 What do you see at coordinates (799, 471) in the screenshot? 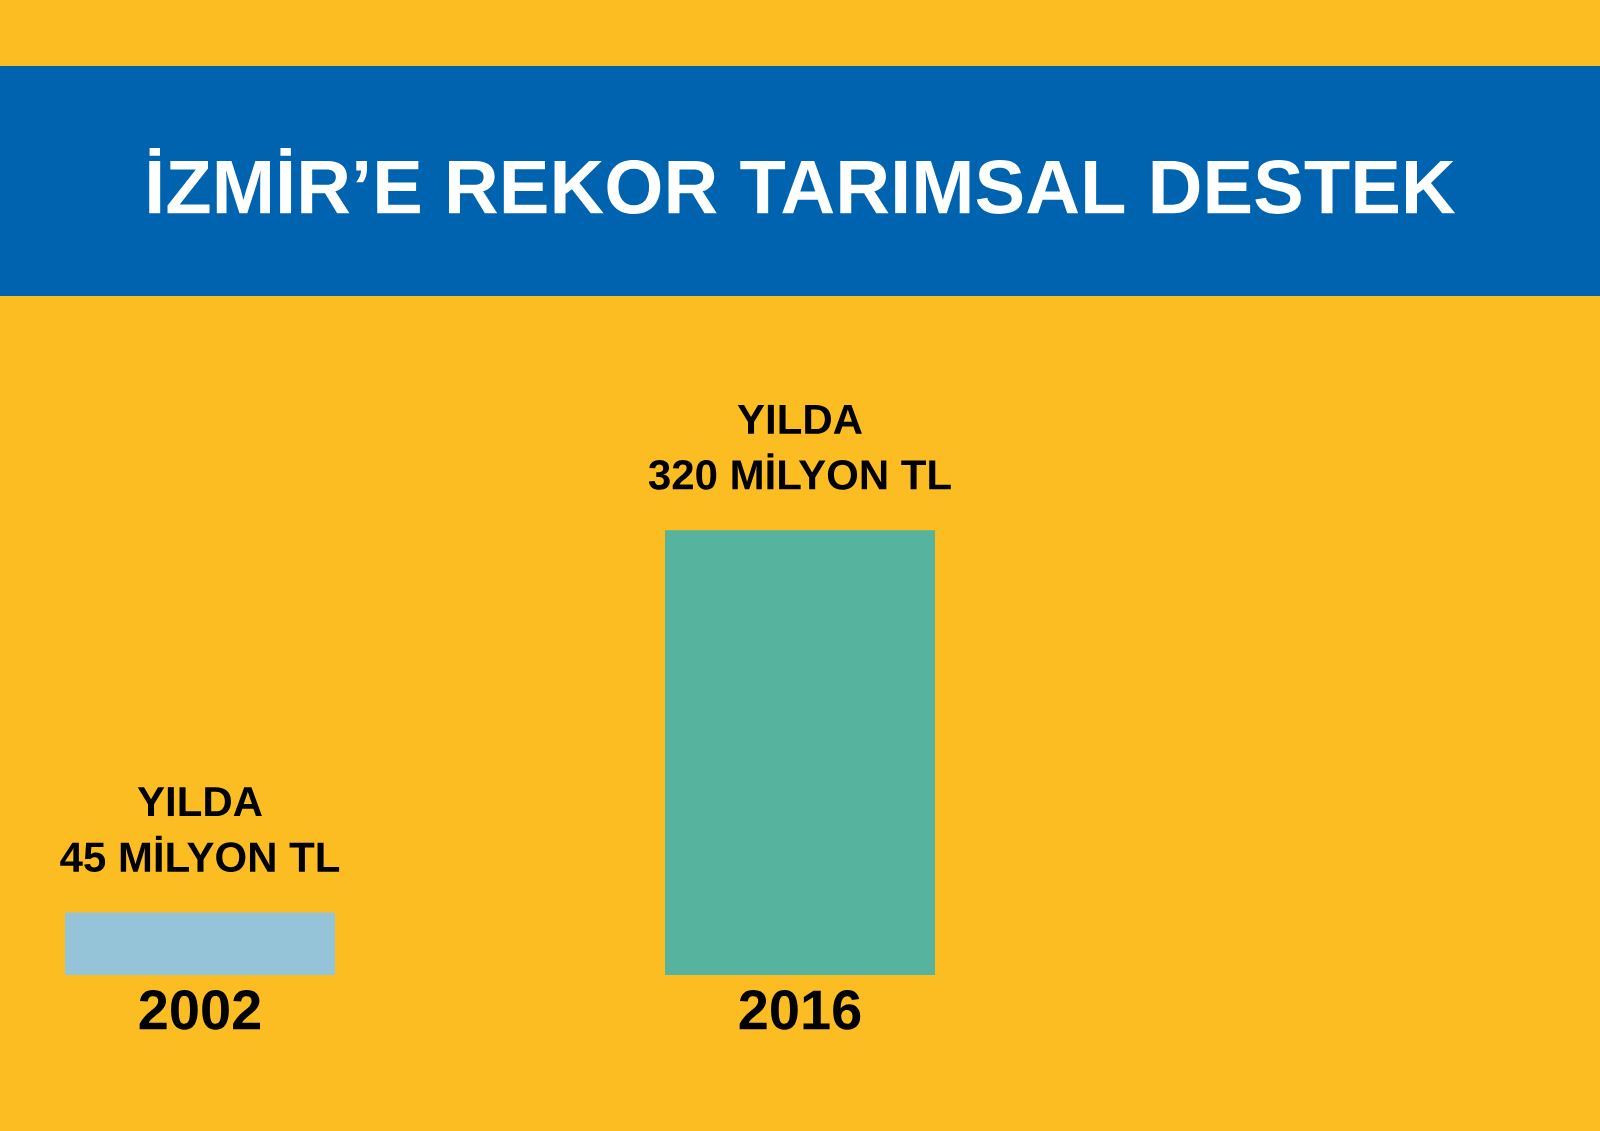
I see `data-label: 320 MİLYON TL` at bounding box center [799, 471].